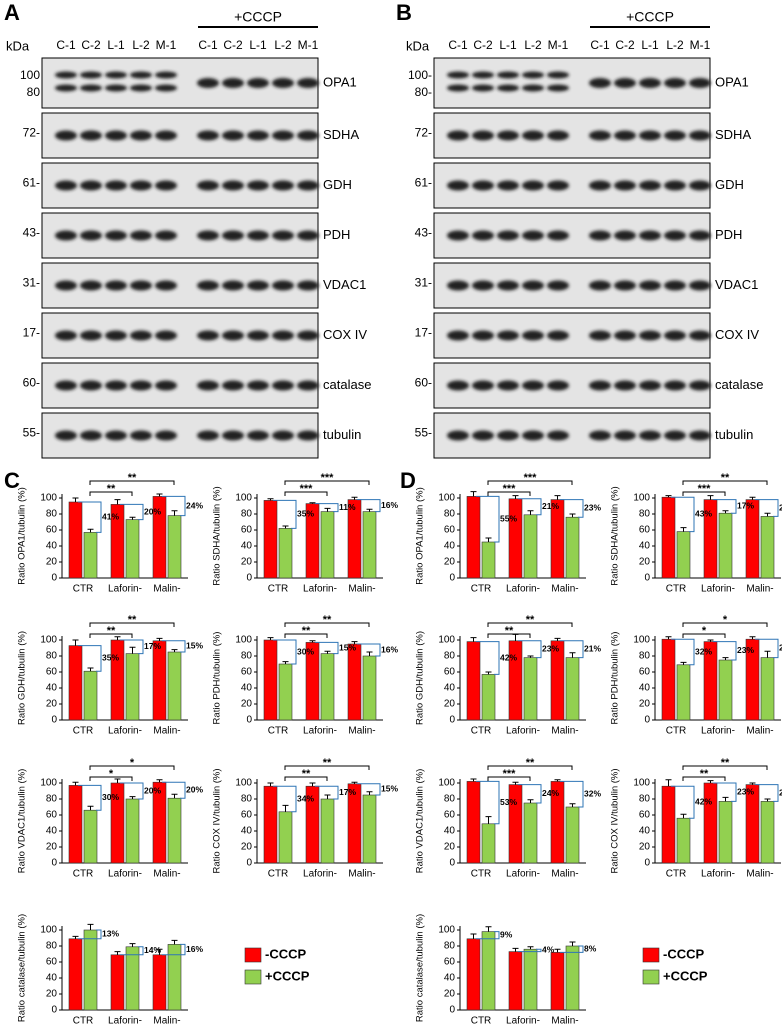  I want to click on lane-label: M-1, so click(308, 45).